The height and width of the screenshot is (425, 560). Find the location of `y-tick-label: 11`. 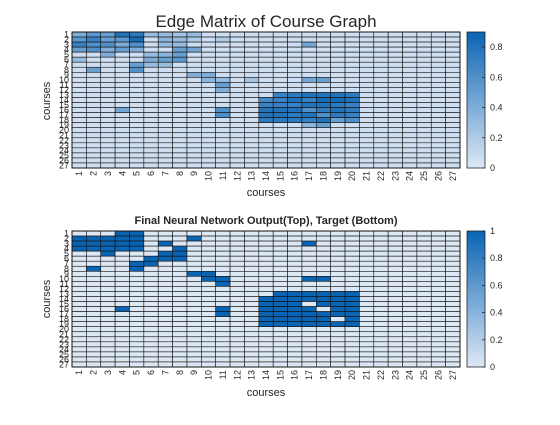

y-tick-label: 11 is located at coordinates (64, 85).